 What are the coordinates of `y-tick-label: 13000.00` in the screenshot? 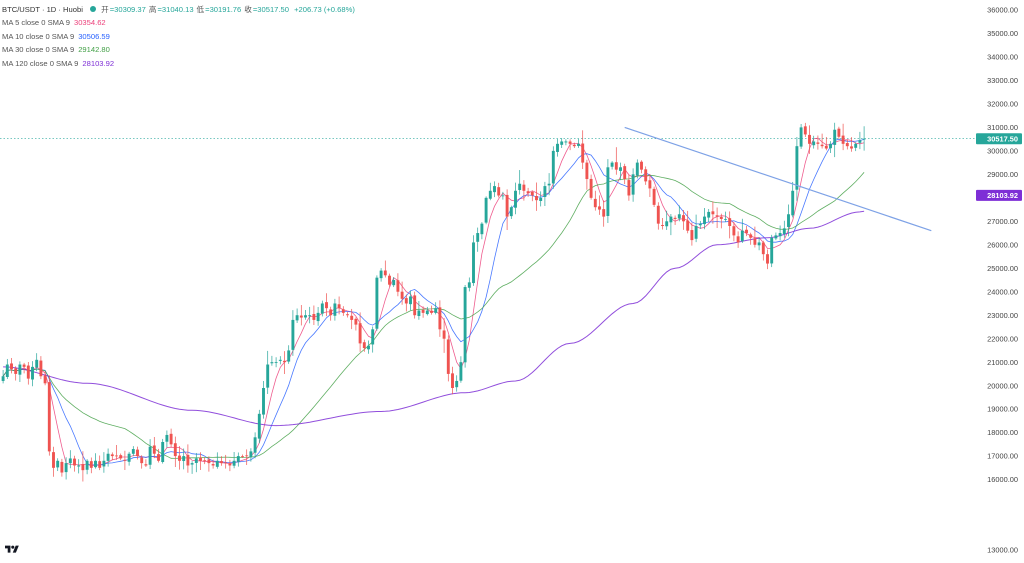 It's located at (1002, 550).